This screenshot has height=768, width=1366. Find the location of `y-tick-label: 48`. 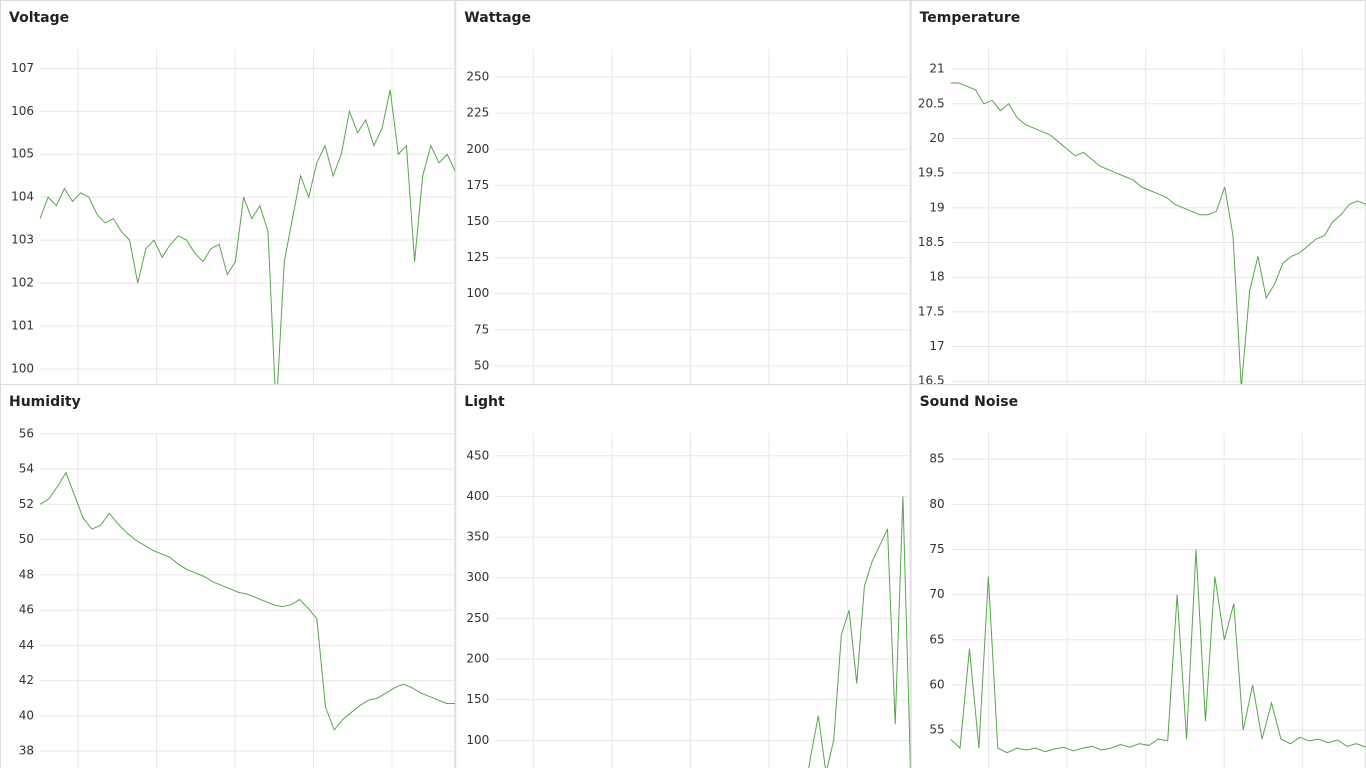

y-tick-label: 48 is located at coordinates (26, 574).